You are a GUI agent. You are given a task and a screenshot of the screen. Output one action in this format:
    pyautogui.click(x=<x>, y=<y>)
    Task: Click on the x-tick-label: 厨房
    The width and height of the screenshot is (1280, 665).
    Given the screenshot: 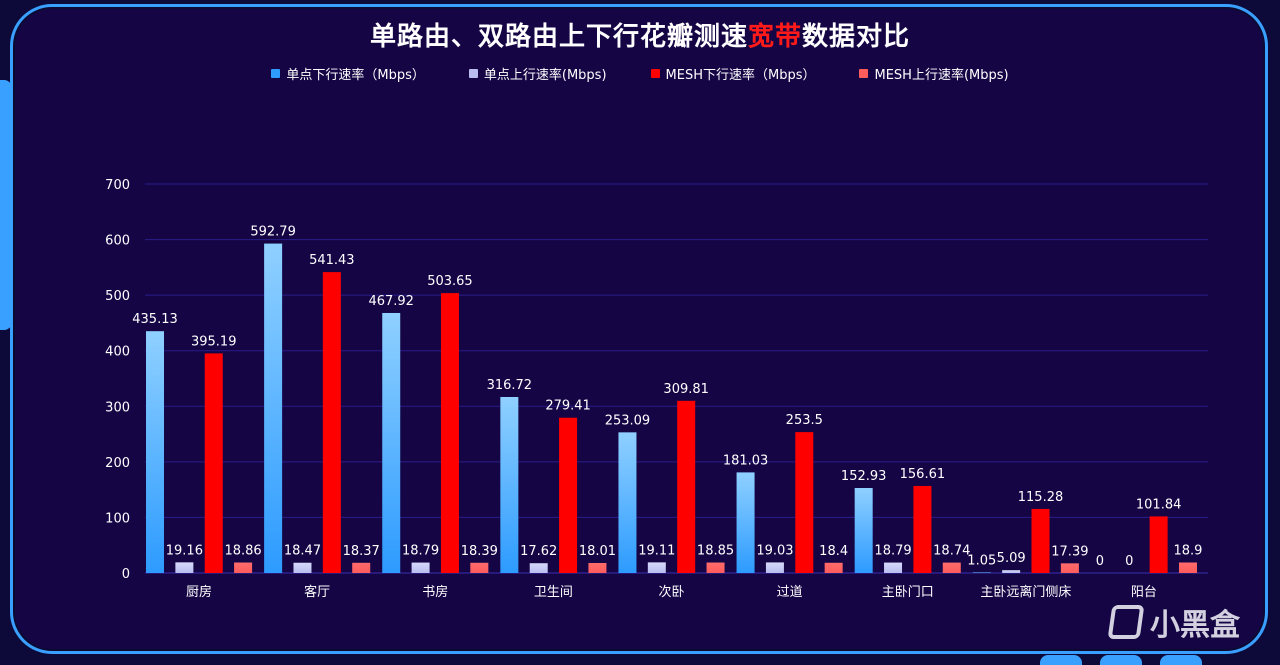 What is the action you would take?
    pyautogui.click(x=199, y=592)
    